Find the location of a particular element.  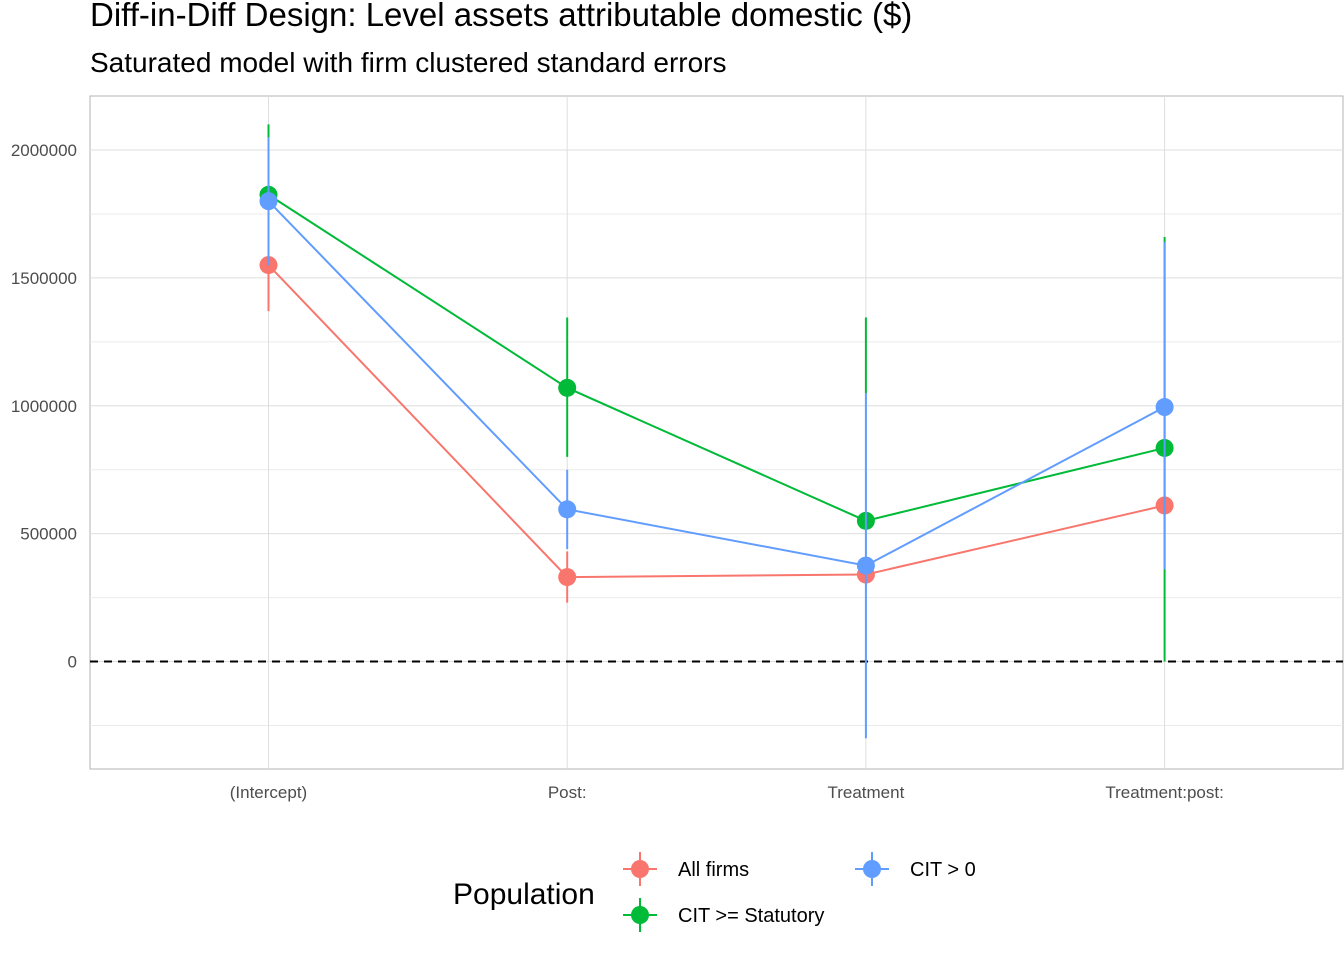

legend-title: Population is located at coordinates (524, 894).